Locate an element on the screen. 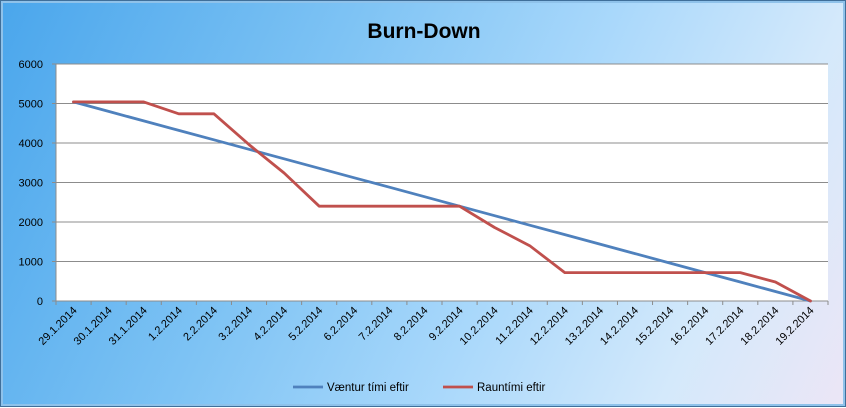 The image size is (846, 408). x-tick-label: 1.2.2014 is located at coordinates (165, 324).